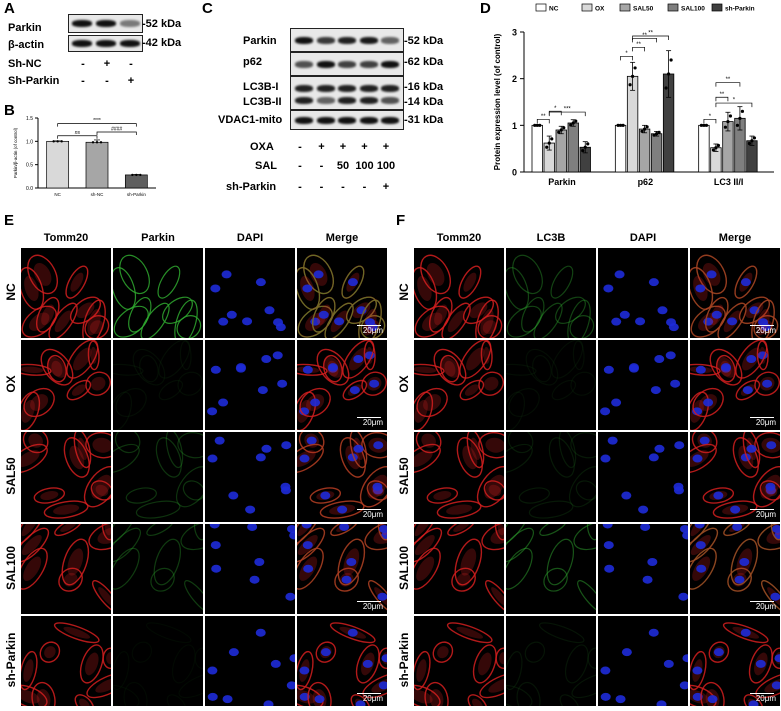 The image size is (781, 711). Describe the element at coordinates (704, 148) in the screenshot. I see `bar` at that location.